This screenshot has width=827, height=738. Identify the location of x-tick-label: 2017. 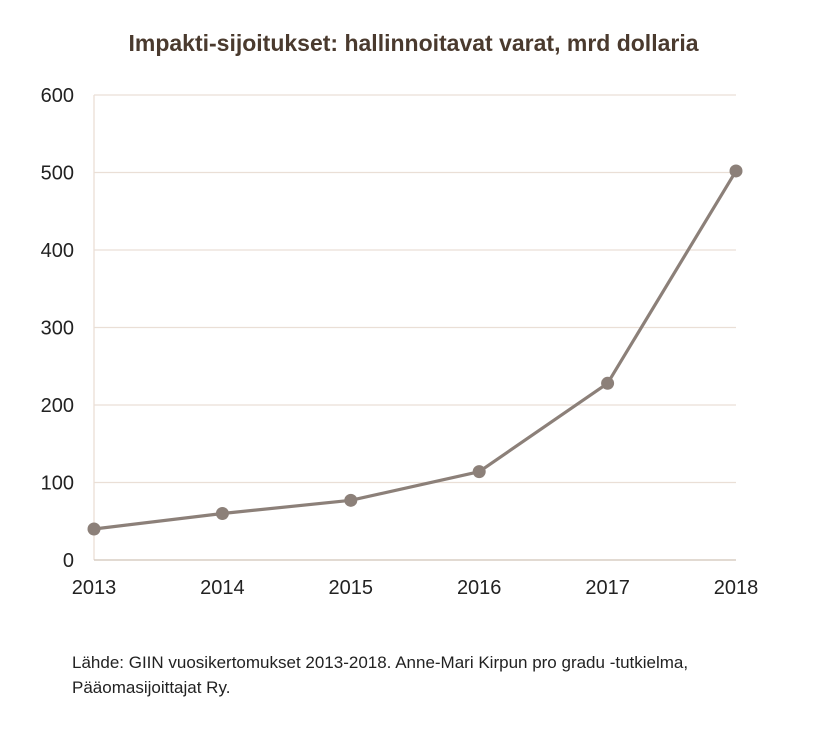
(607, 588).